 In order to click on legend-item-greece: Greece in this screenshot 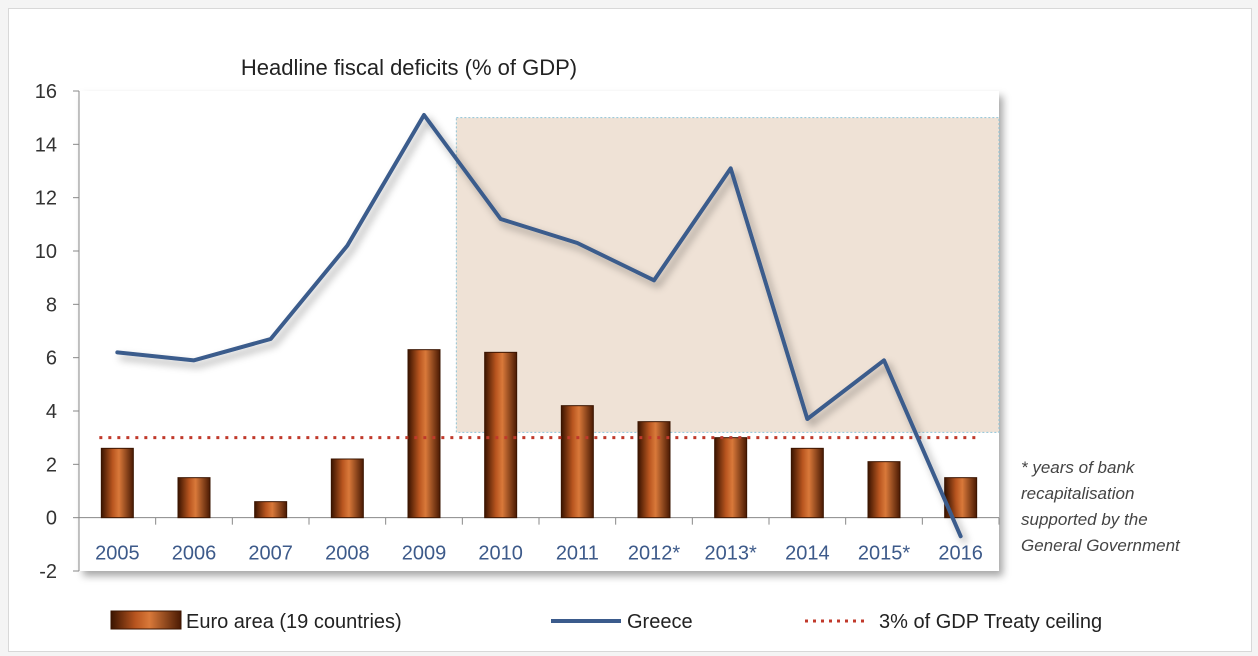, I will do `click(622, 622)`.